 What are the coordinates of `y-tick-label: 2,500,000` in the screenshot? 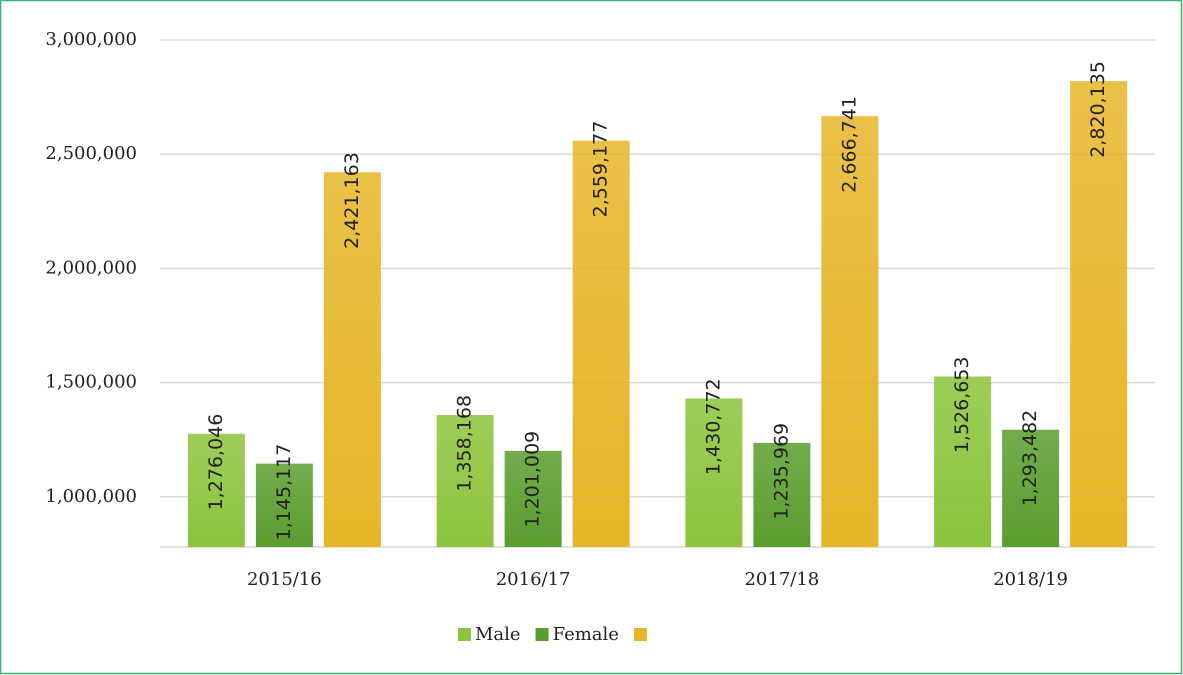 It's located at (91, 153).